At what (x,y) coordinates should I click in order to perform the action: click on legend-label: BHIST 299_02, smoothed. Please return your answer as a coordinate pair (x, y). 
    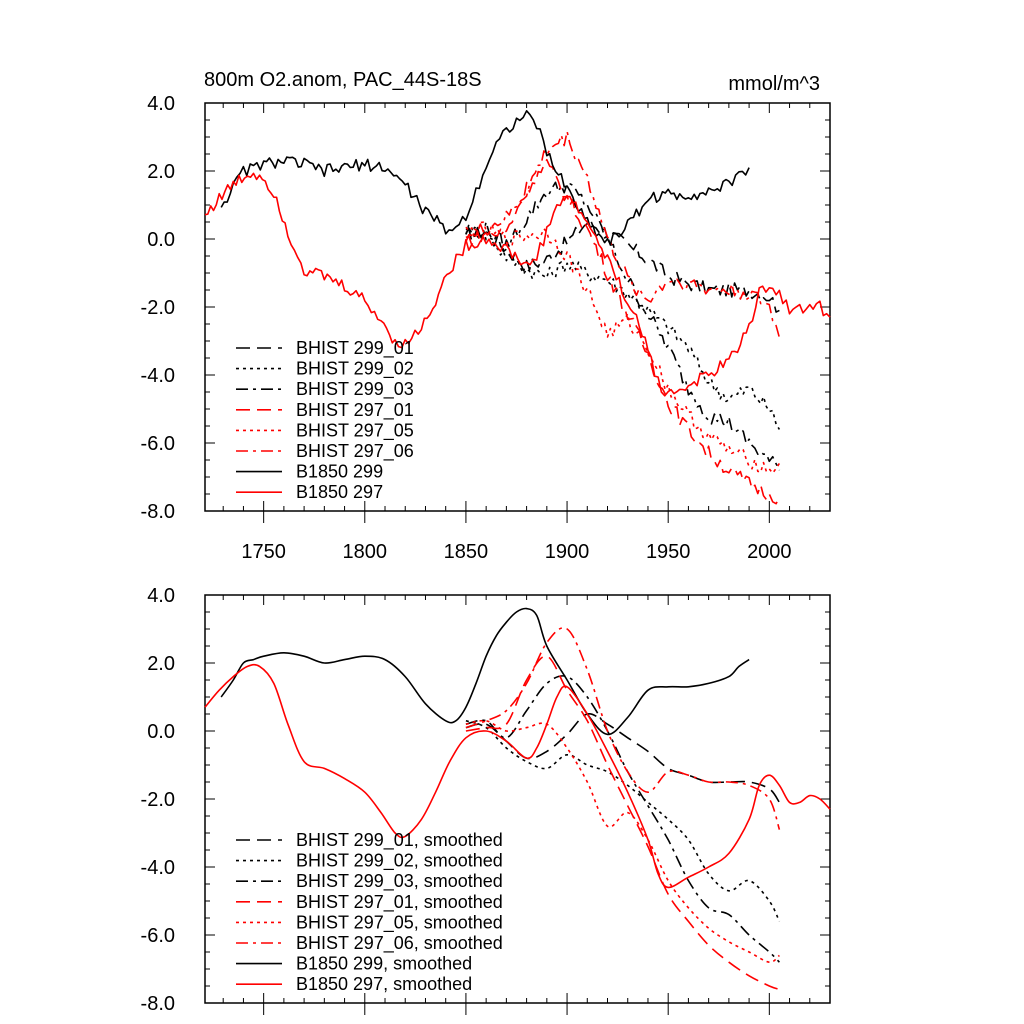
    Looking at the image, I should click on (399, 861).